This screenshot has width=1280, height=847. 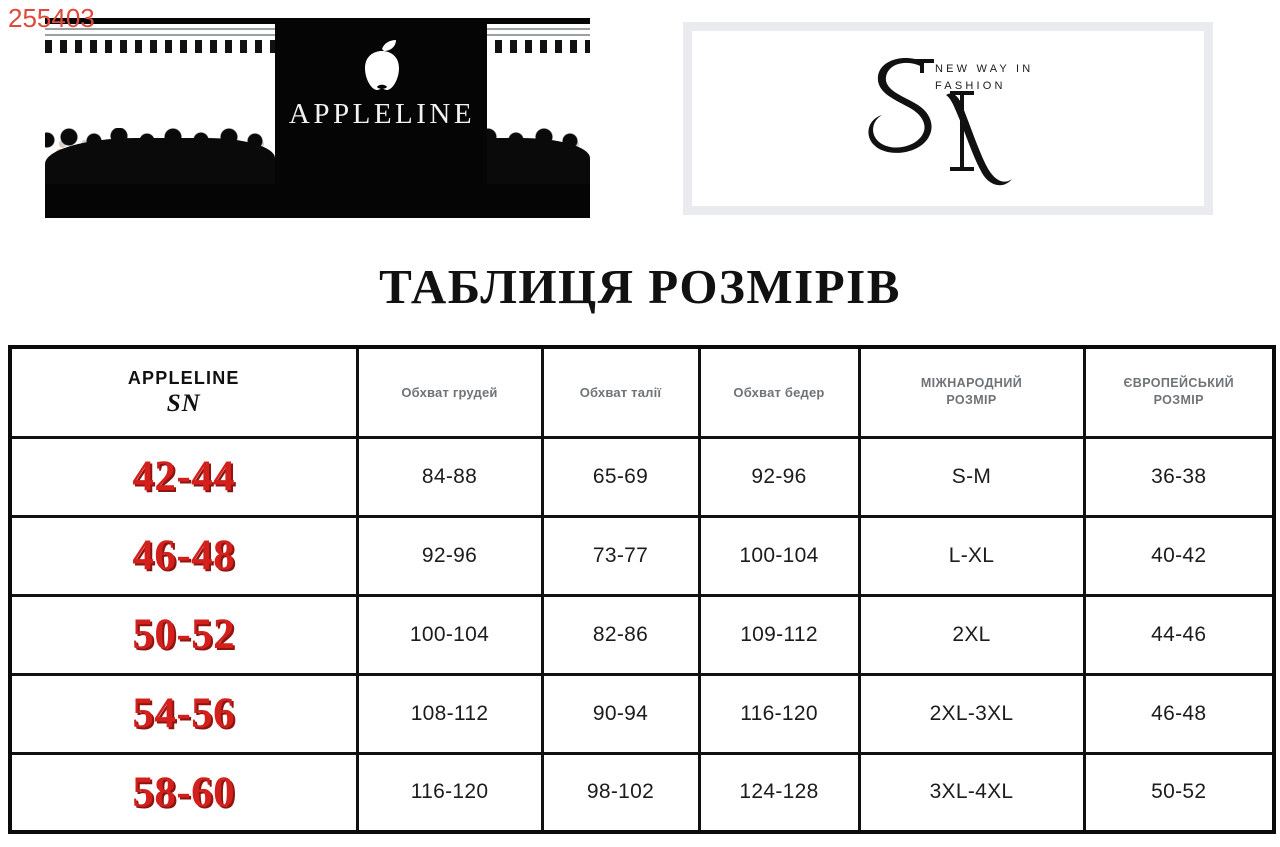 I want to click on appleline-banner: APPLELINE, so click(x=317, y=118).